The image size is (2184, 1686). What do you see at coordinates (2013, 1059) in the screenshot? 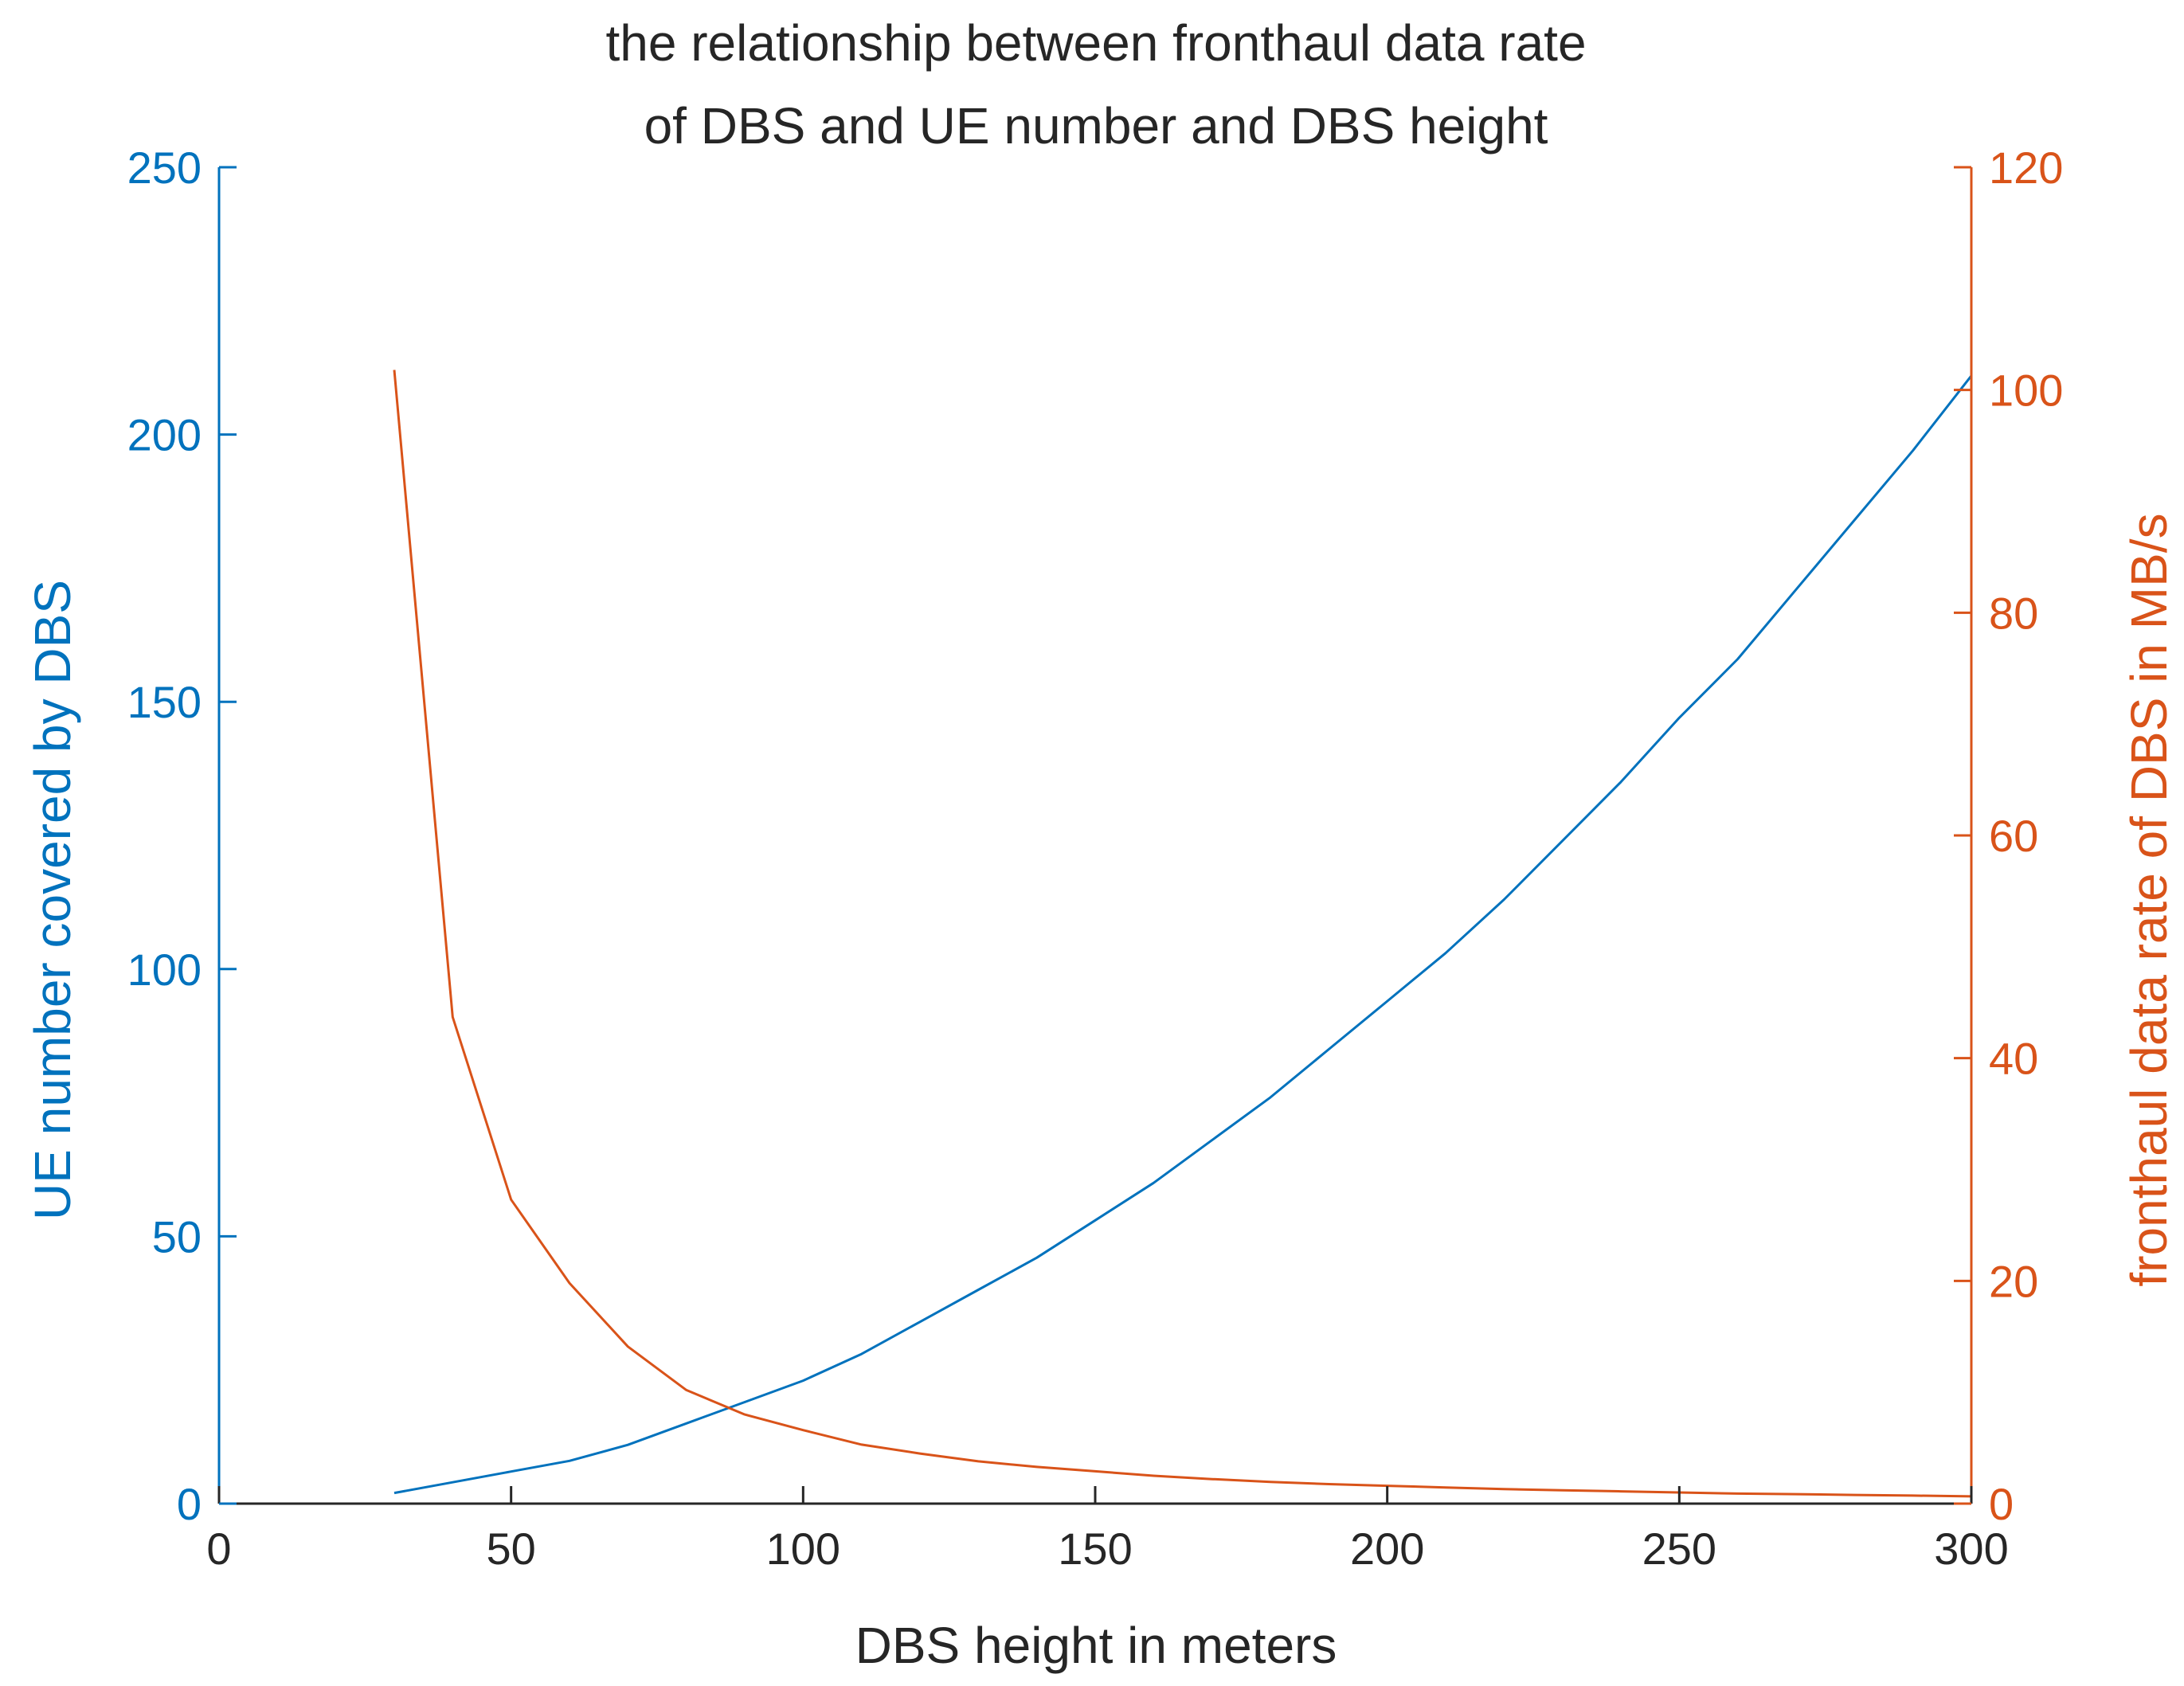
I see `y-right-tick-label: 40` at bounding box center [2013, 1059].